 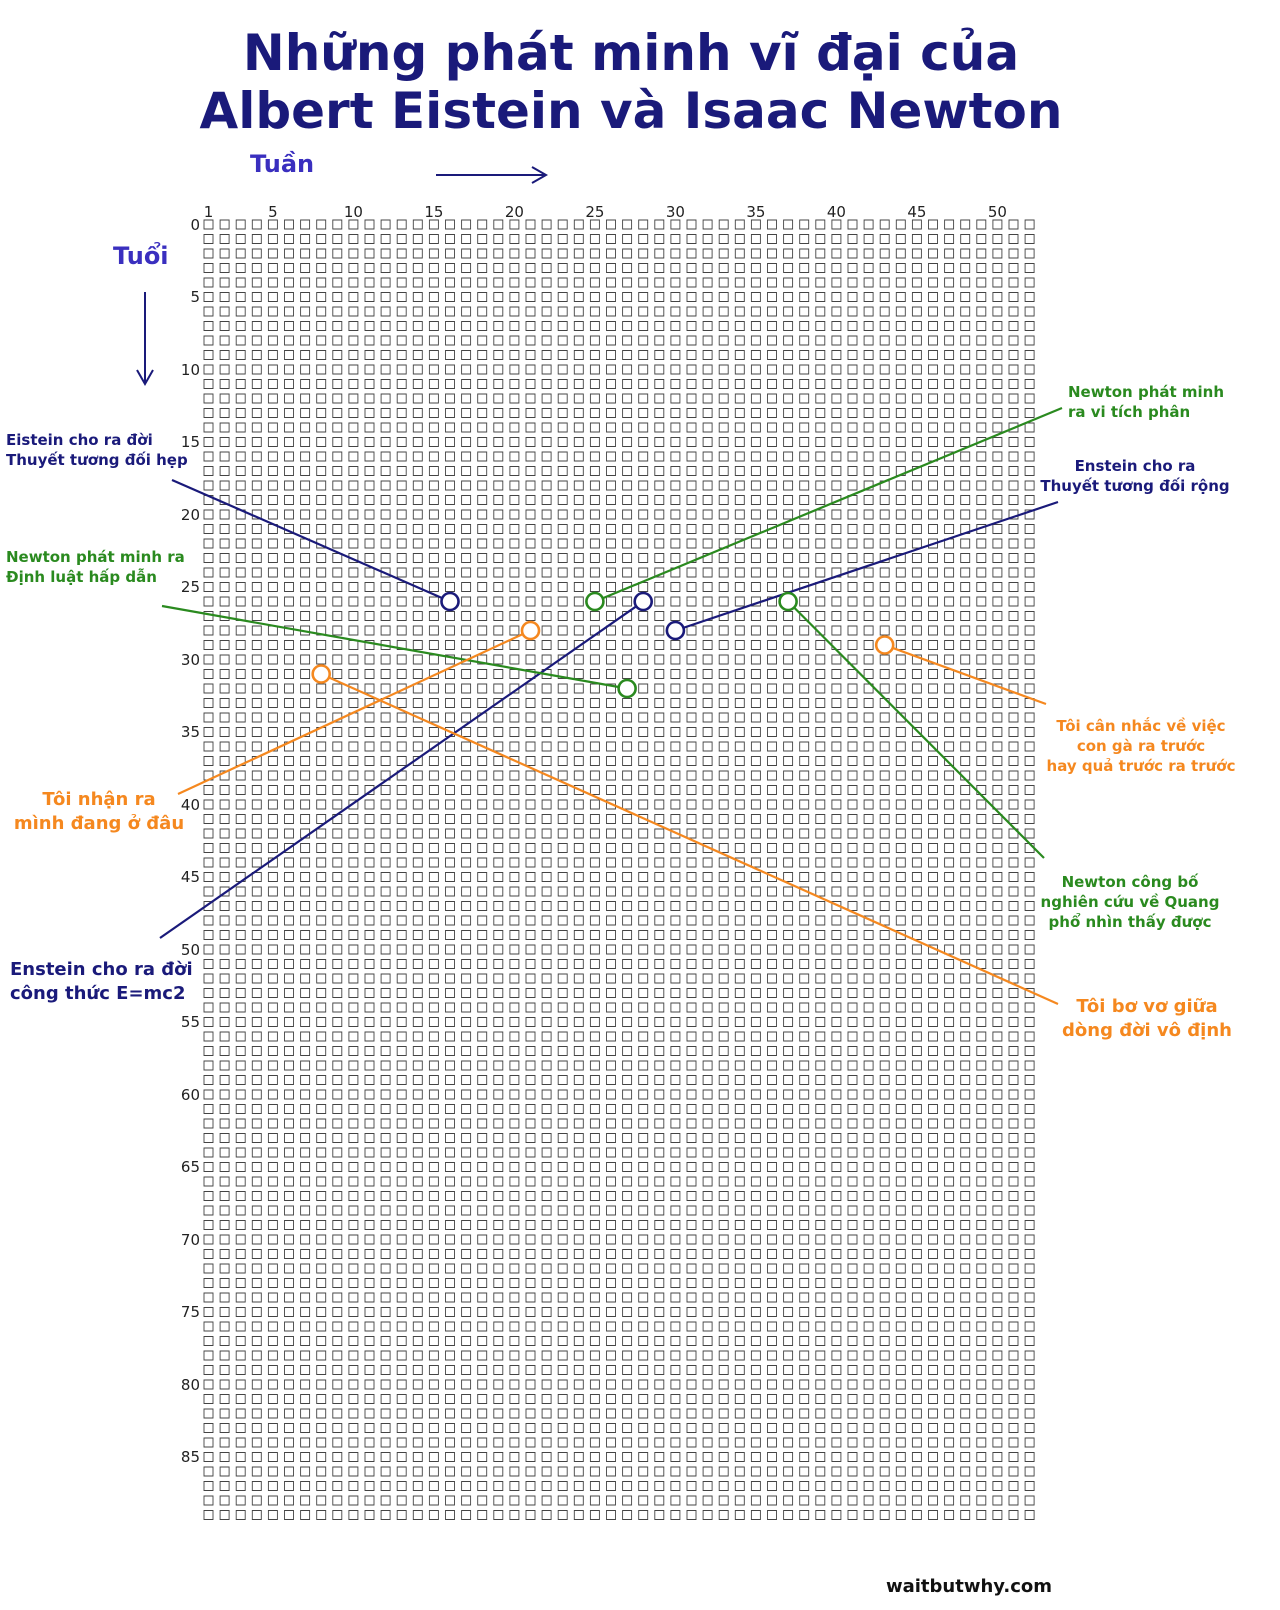 I want to click on leader-line-newton-optics, so click(x=916, y=729).